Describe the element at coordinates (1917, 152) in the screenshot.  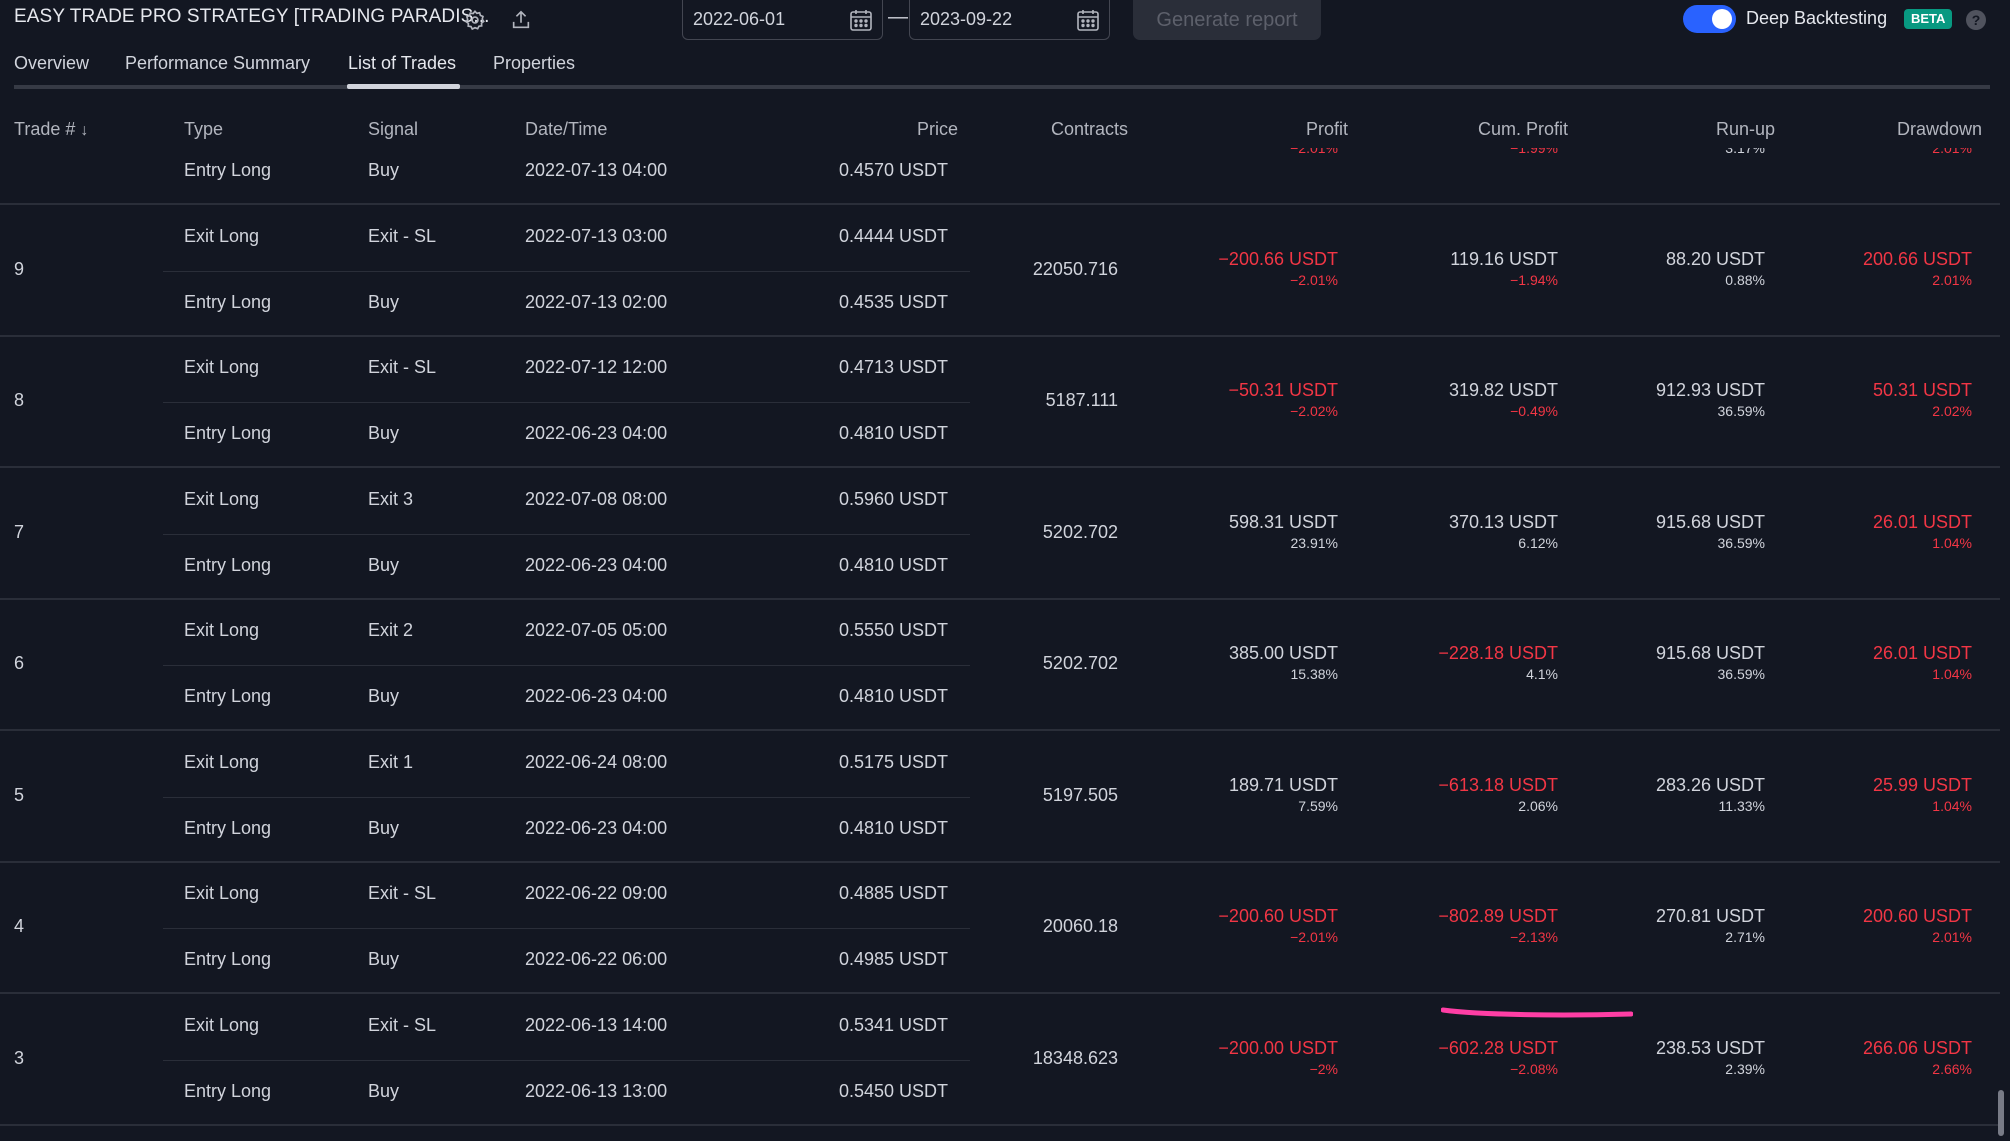
I see `metric-drawdown: 201.31 USDT 2.01%` at that location.